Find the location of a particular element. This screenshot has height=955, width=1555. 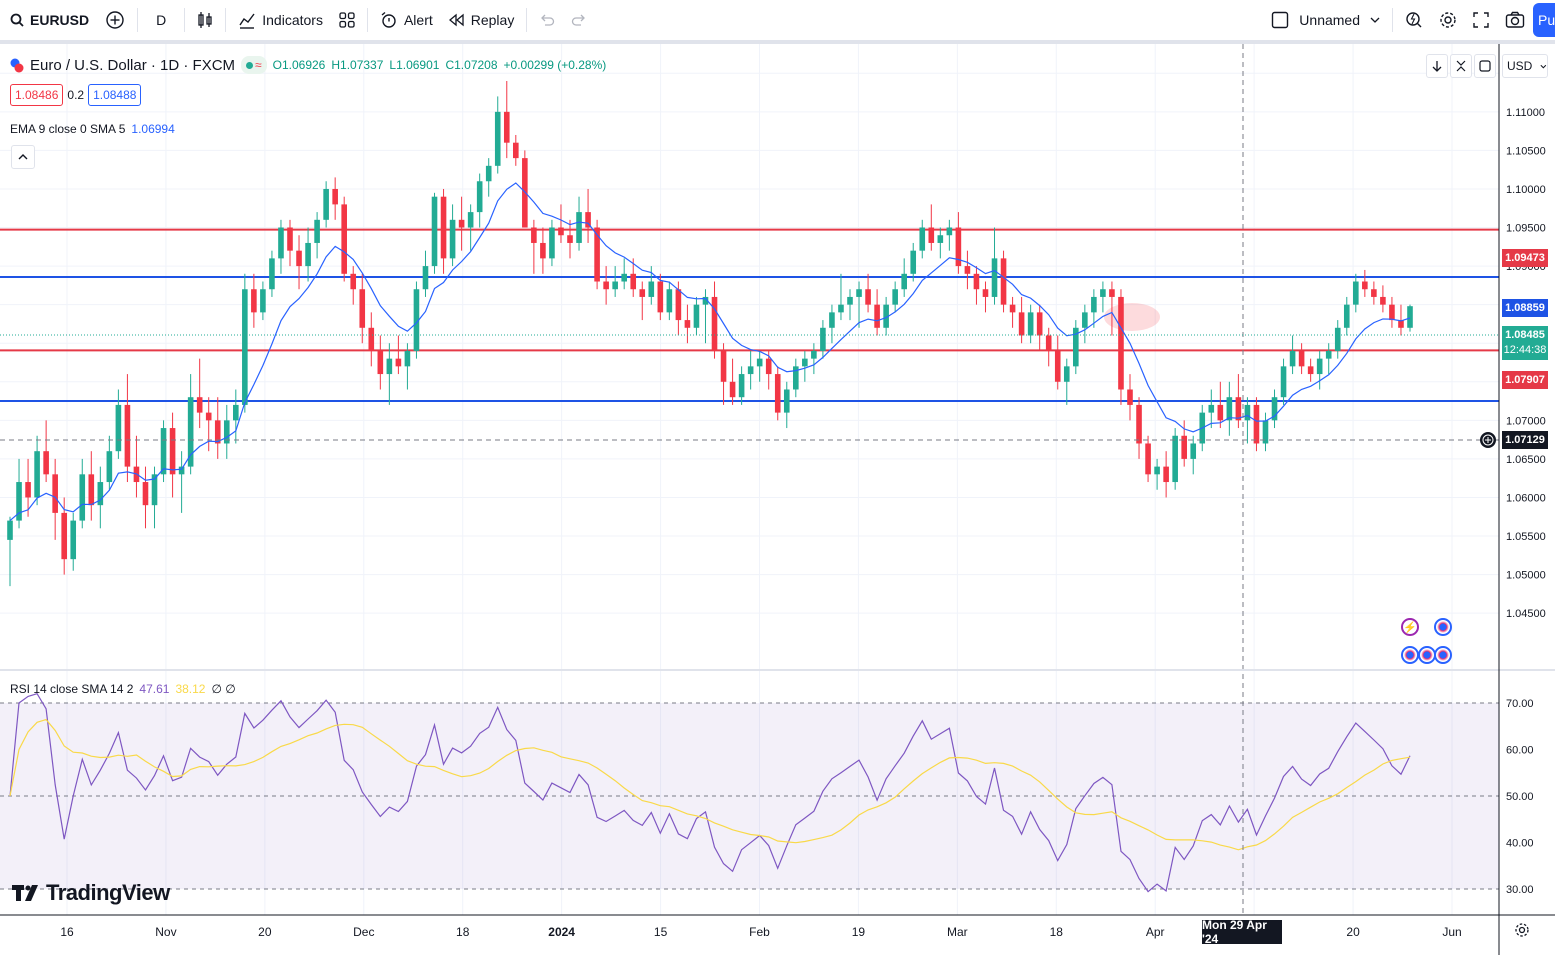

symbol-label: EURUSD is located at coordinates (60, 20).